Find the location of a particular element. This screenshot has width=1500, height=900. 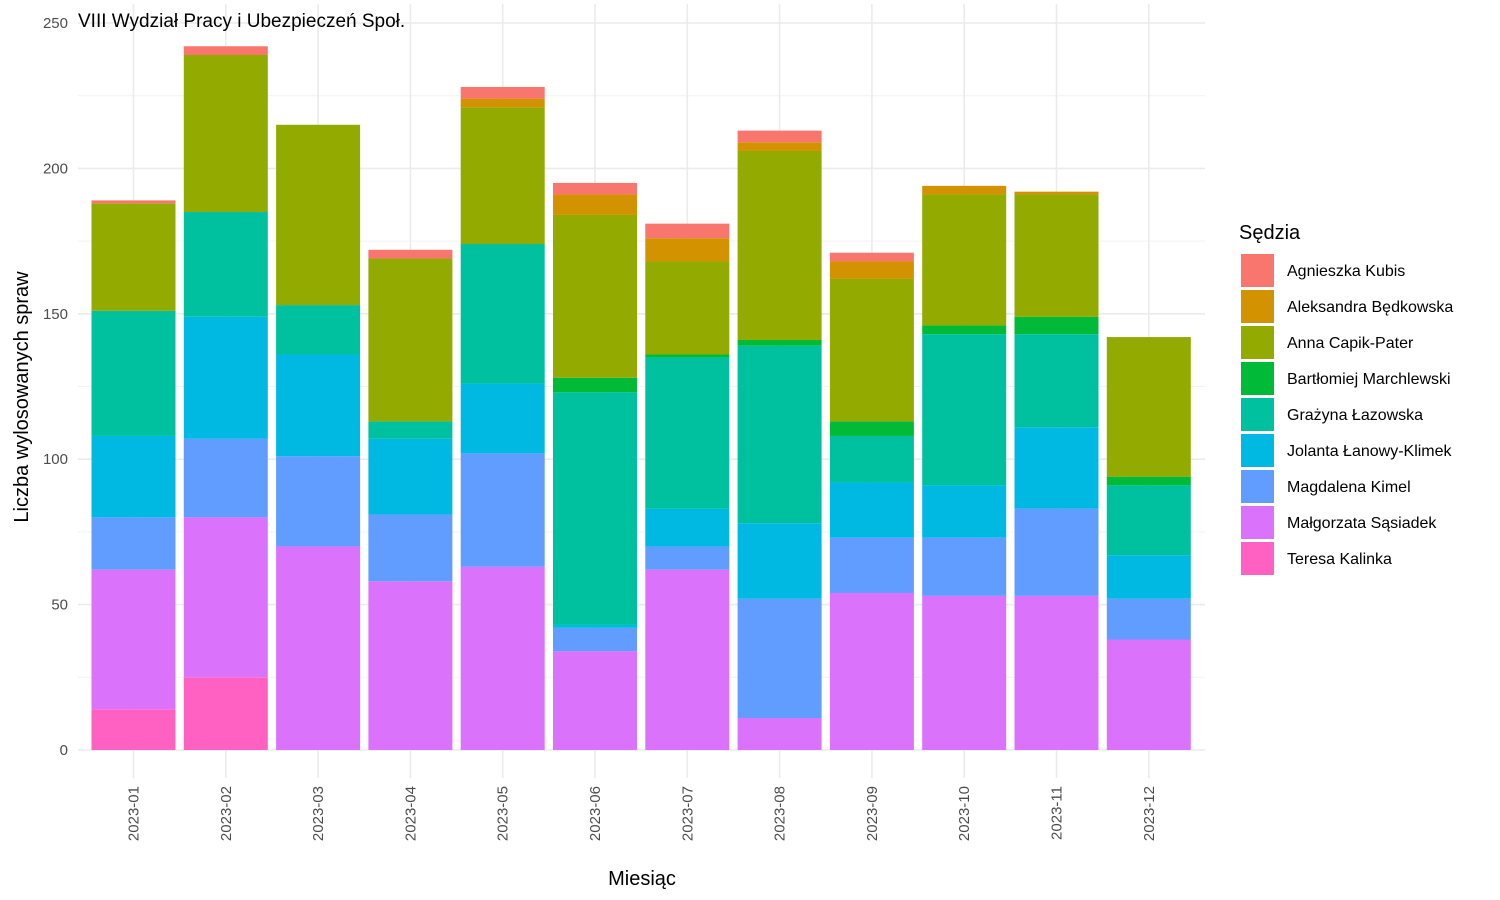

y-axis-ticks: 0 50 100 150 200 250 is located at coordinates (55, 387).